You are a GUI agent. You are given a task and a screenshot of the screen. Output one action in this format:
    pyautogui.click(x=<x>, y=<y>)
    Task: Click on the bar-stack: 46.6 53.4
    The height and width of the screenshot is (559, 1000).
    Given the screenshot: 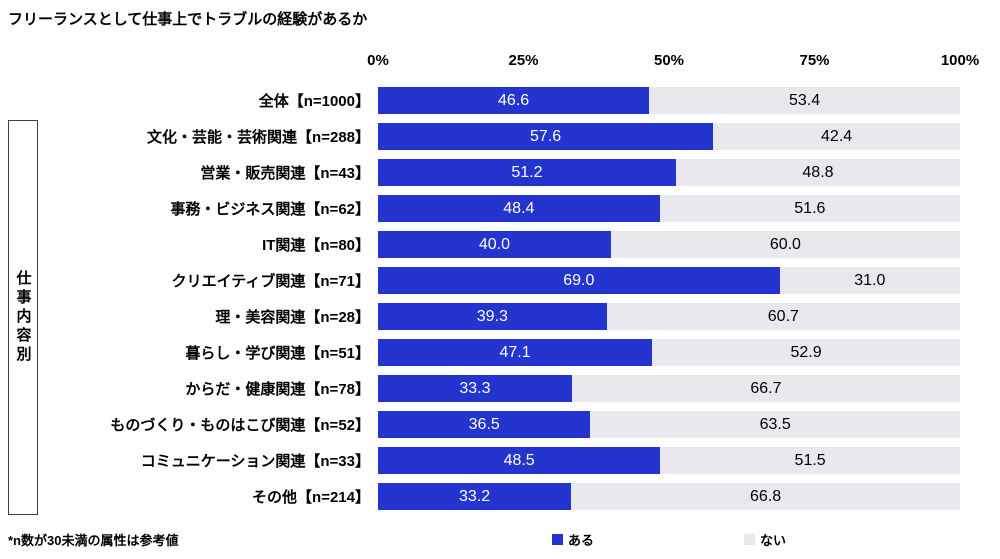 What is the action you would take?
    pyautogui.click(x=669, y=100)
    